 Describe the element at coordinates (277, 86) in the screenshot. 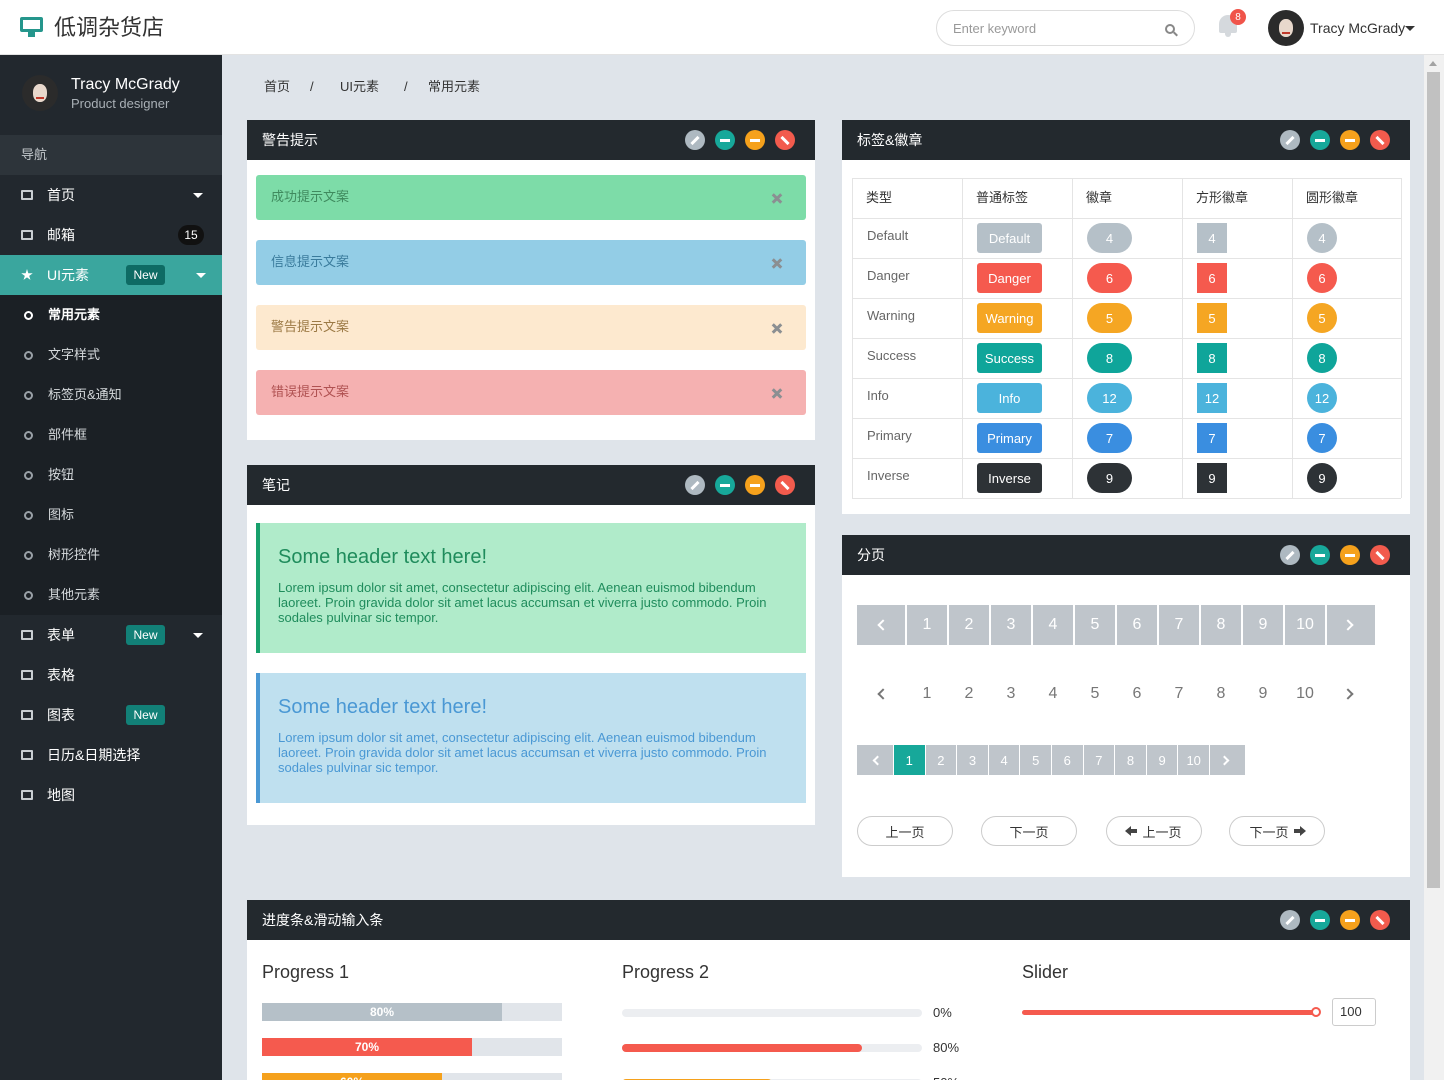

I see `breadcrumb-item: 首页` at that location.